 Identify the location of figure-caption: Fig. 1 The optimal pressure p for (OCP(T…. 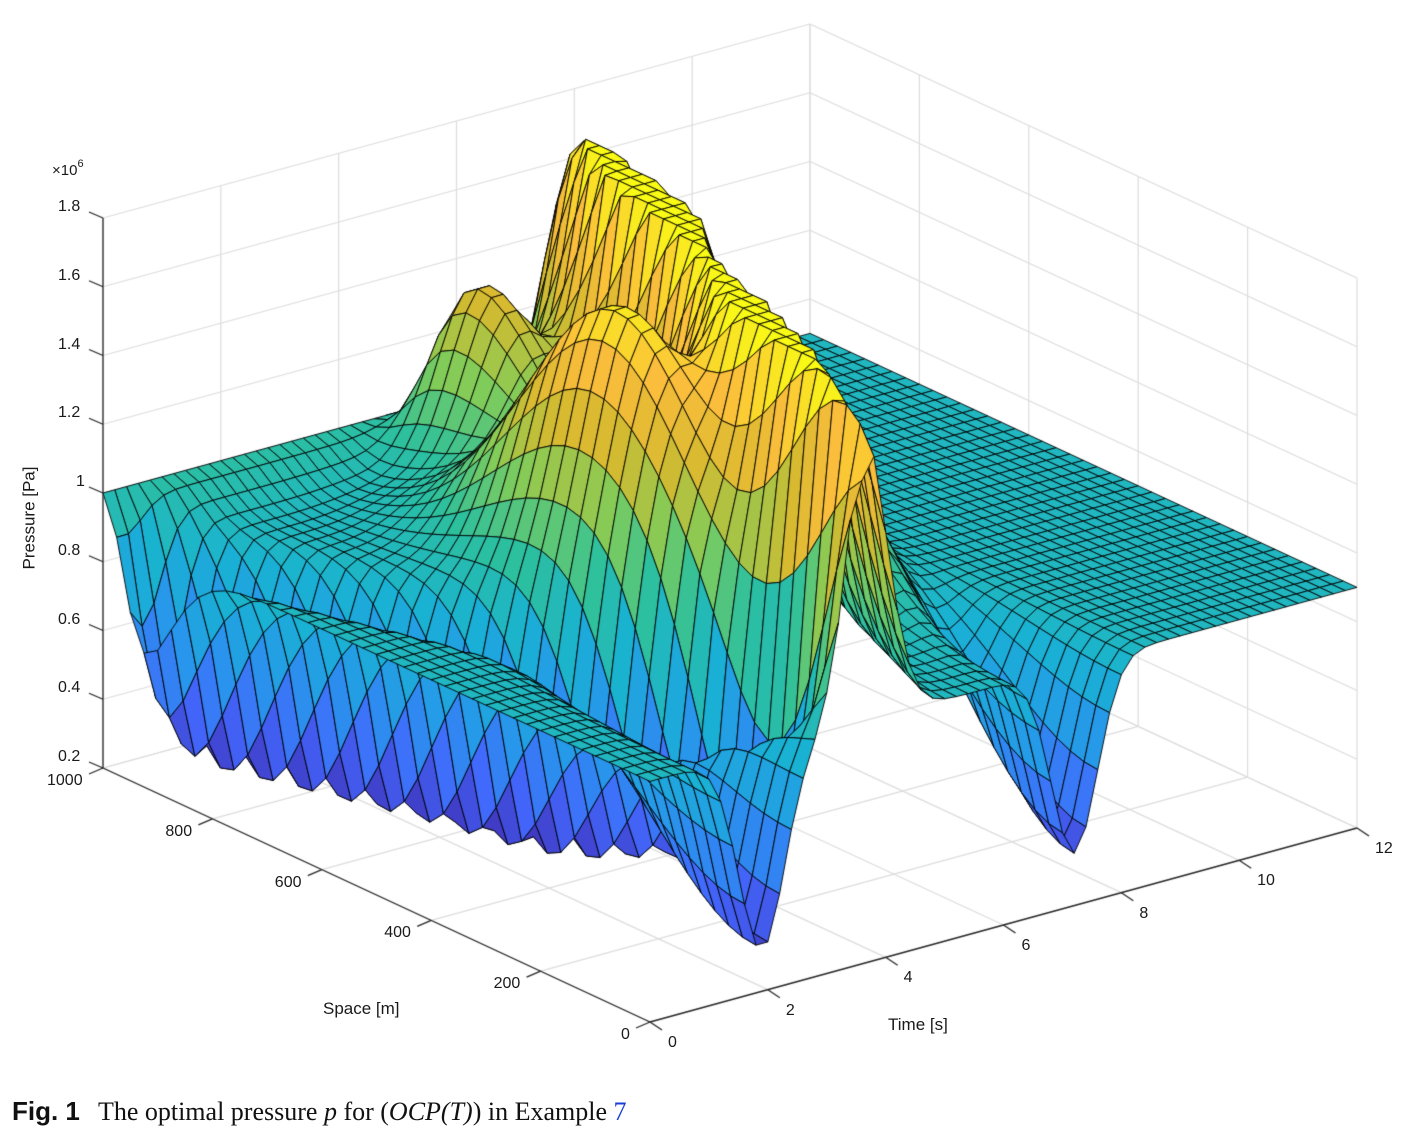
(319, 1111).